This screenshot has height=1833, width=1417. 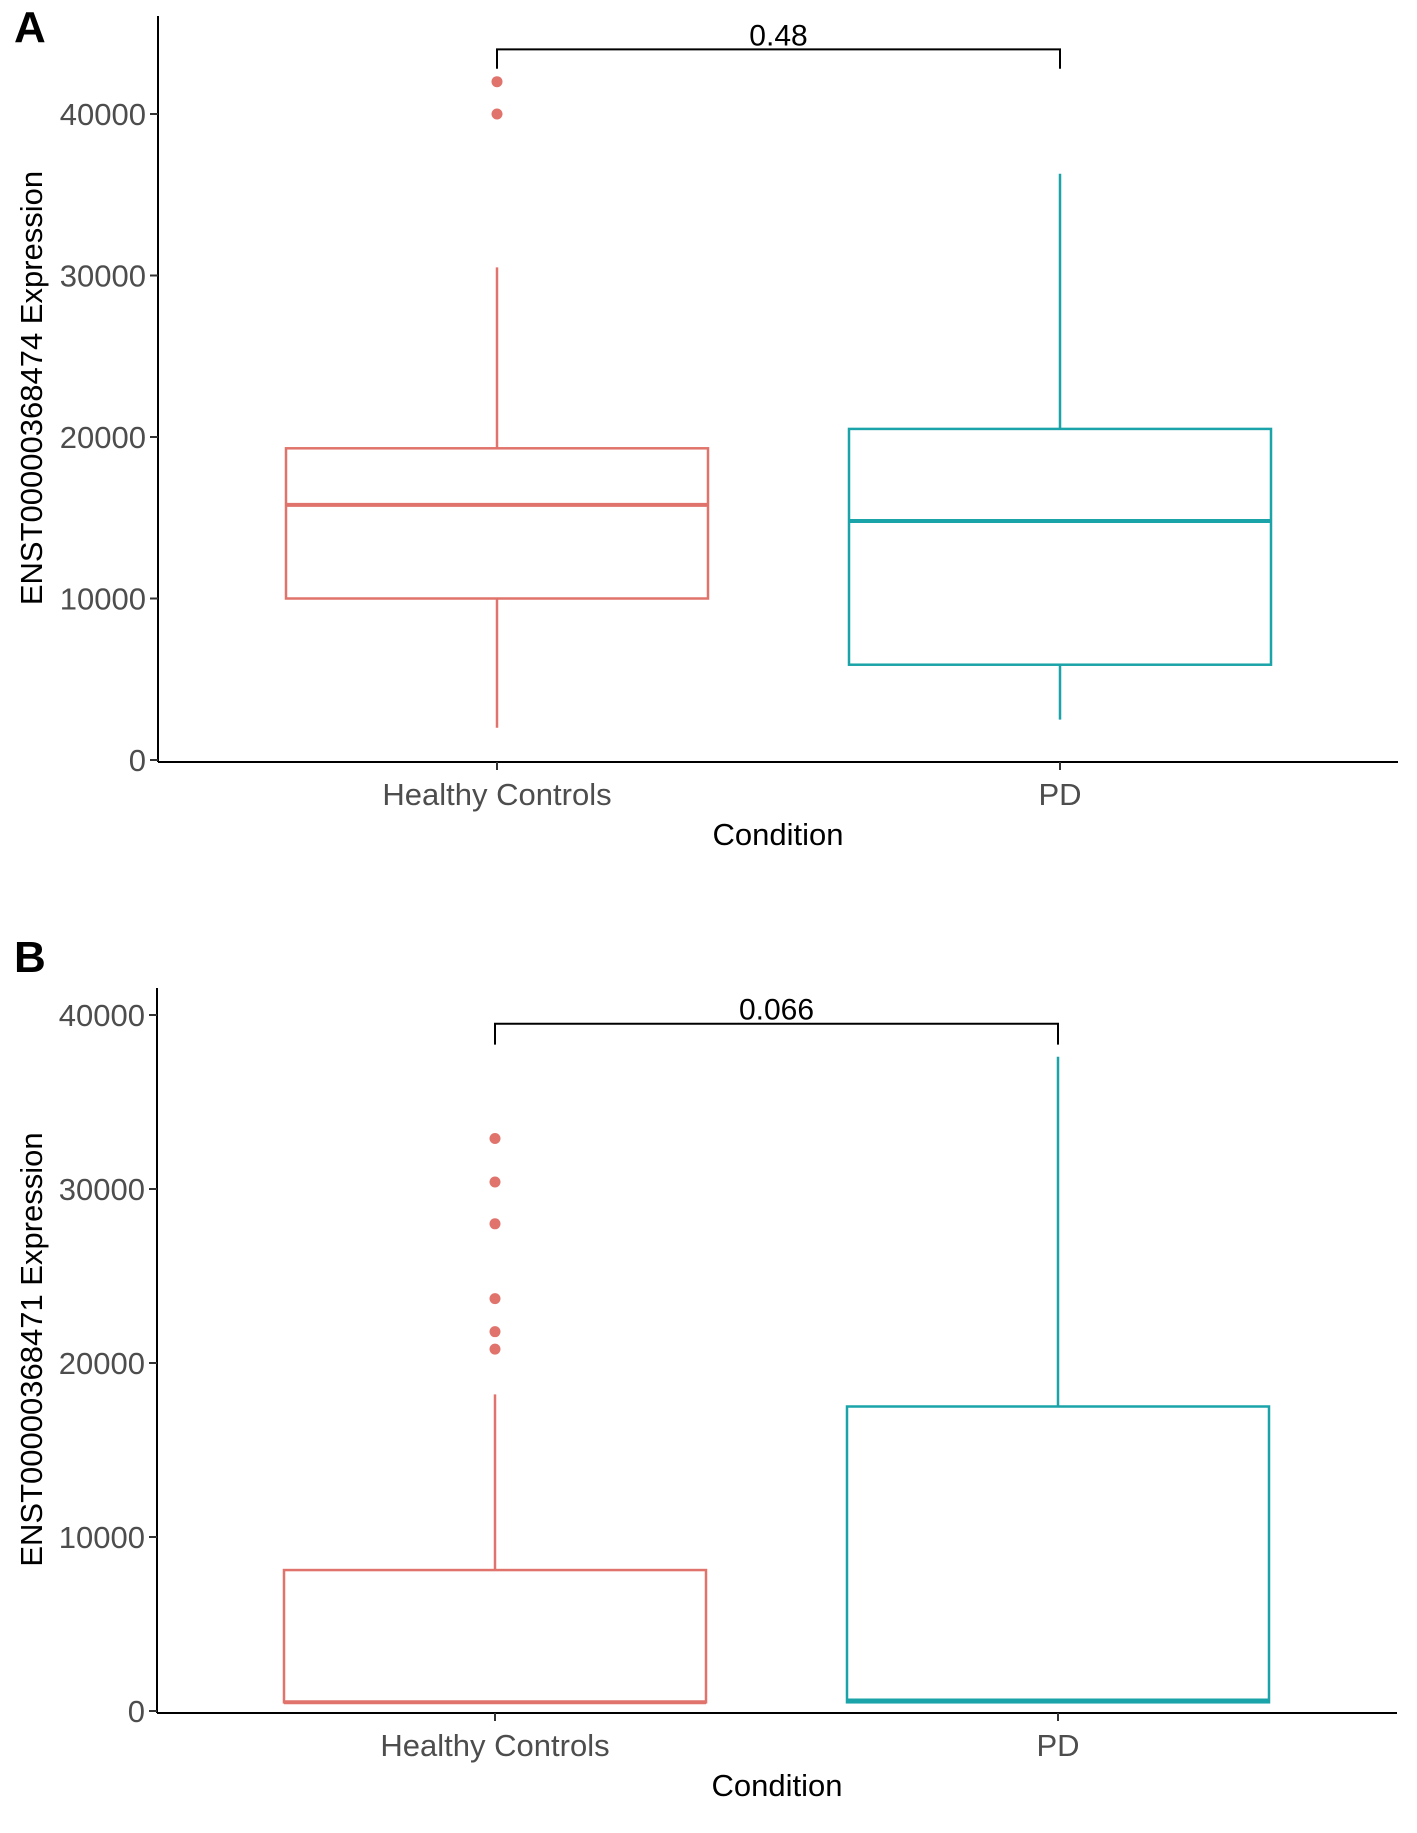 What do you see at coordinates (776, 1010) in the screenshot?
I see `p-value-label: 0.066` at bounding box center [776, 1010].